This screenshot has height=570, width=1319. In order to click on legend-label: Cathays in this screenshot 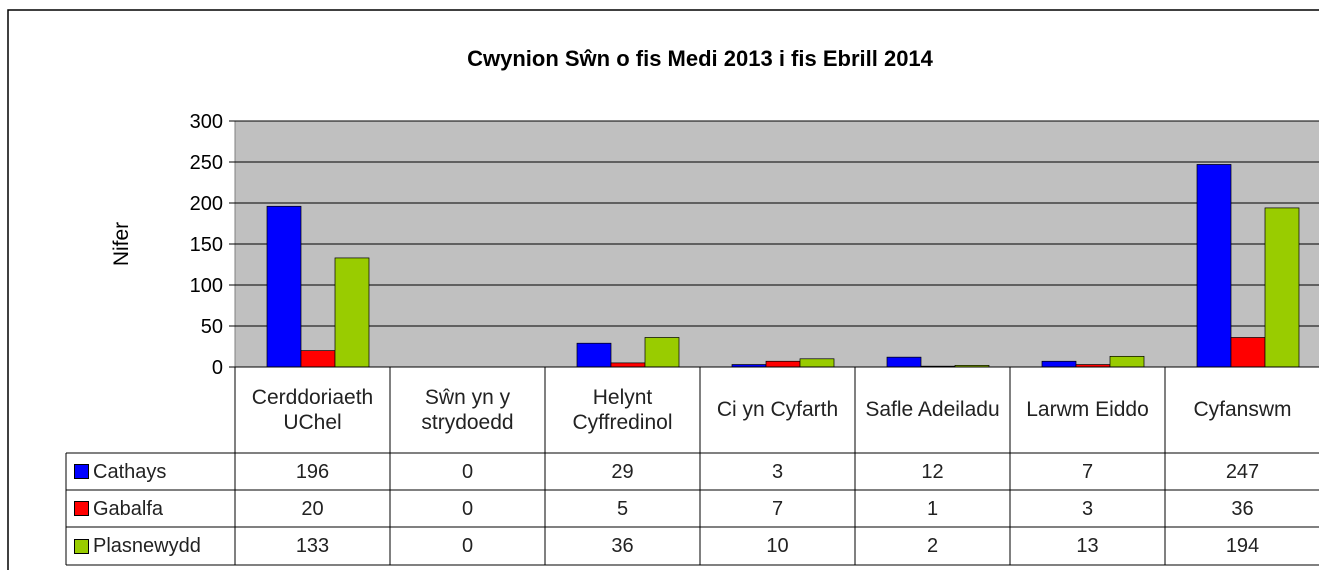, I will do `click(130, 471)`.